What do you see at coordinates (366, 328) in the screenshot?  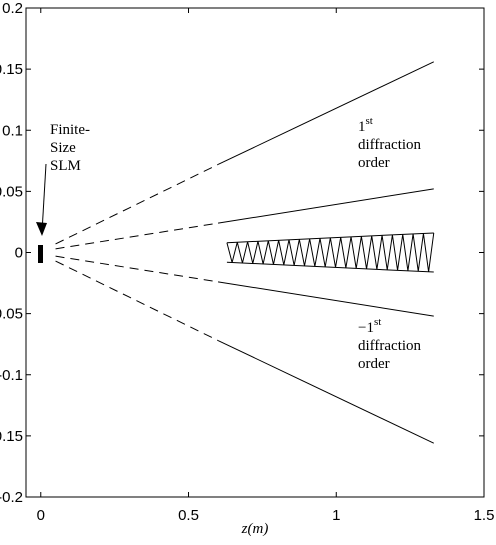 I see `annotation-base: −1` at bounding box center [366, 328].